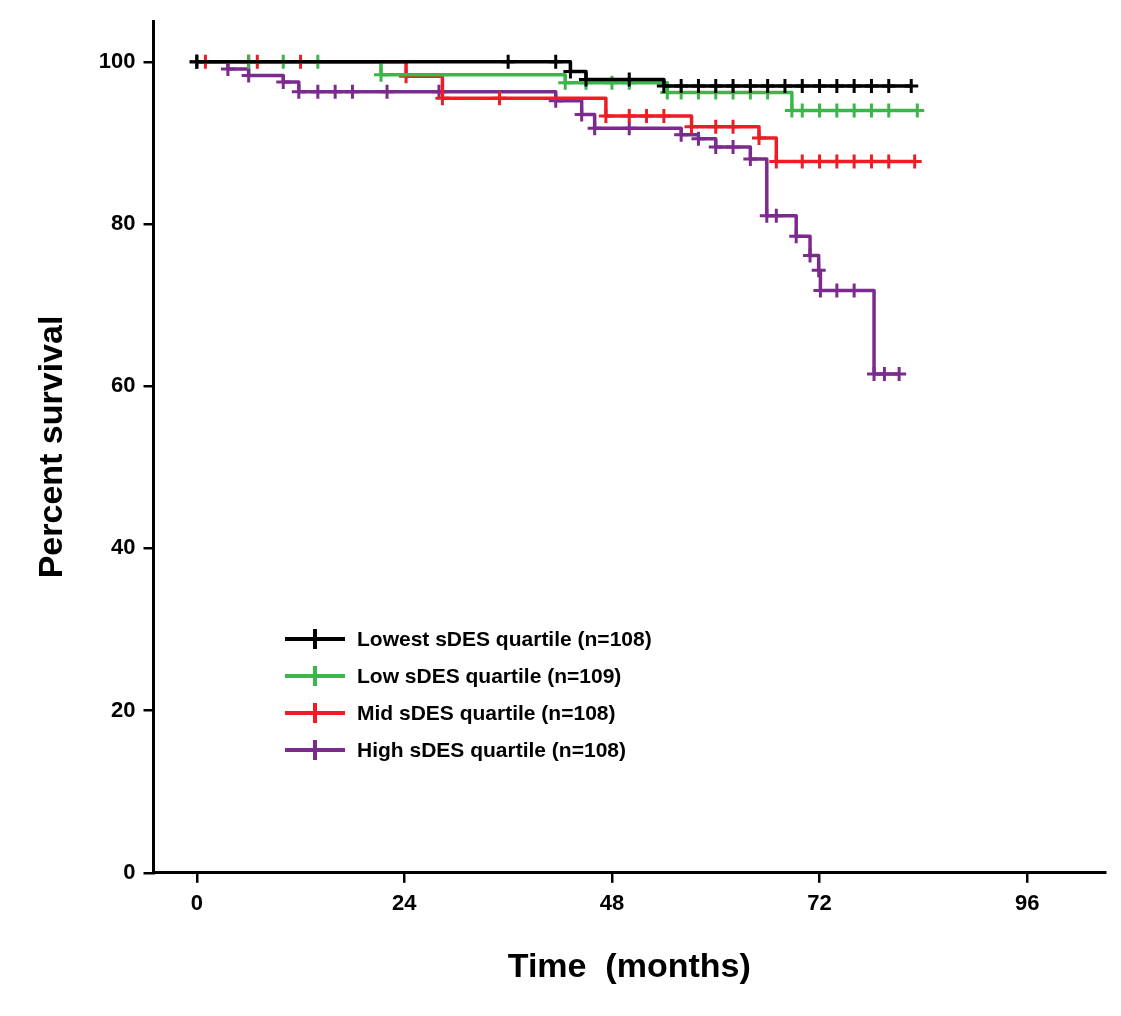 The image size is (1121, 1016). Describe the element at coordinates (629, 964) in the screenshot. I see `x-axis-title: Time (months)` at that location.